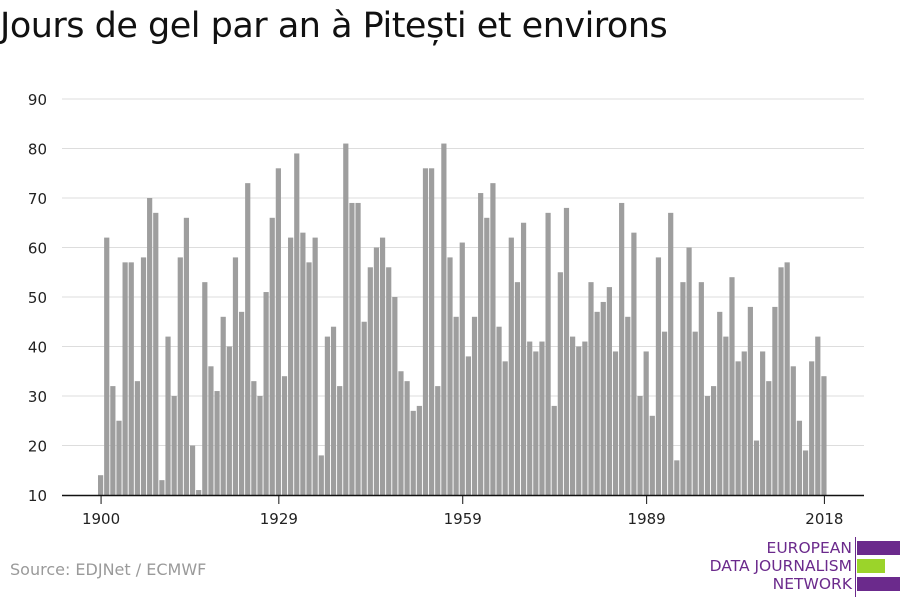 Image resolution: width=900 pixels, height=600 pixels. What do you see at coordinates (143, 376) in the screenshot?
I see `bar-1907` at bounding box center [143, 376].